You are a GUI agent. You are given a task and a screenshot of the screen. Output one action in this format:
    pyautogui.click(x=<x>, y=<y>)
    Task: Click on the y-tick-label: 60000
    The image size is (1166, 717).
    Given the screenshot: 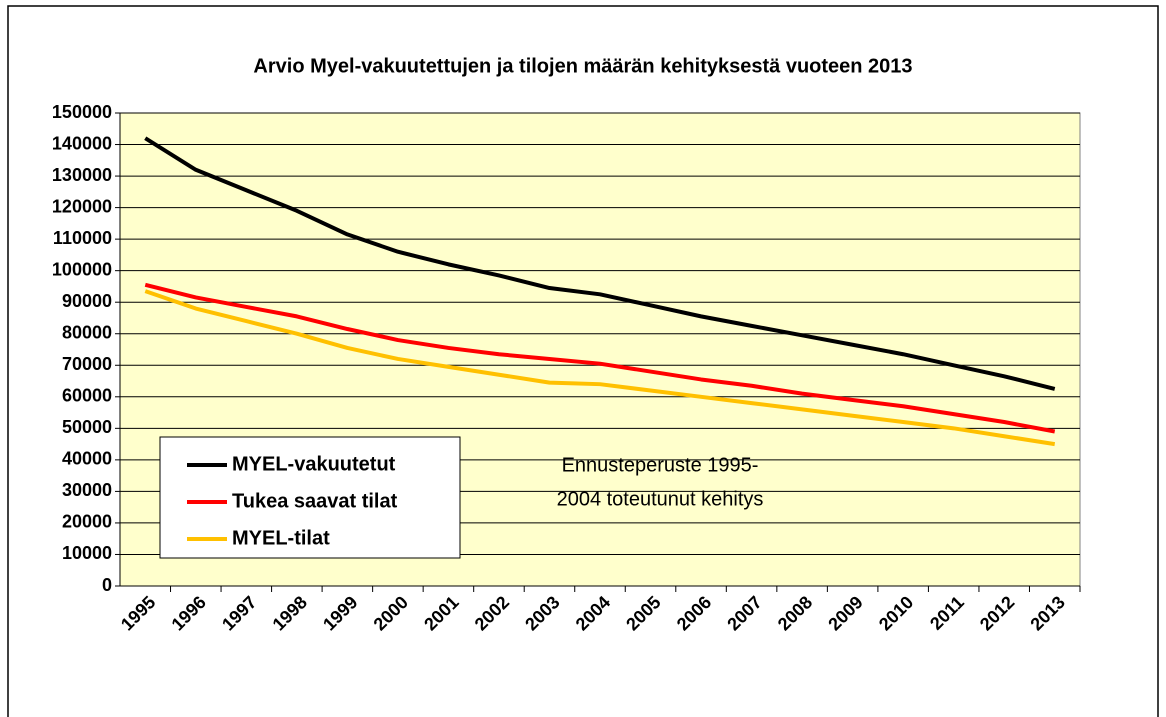 What is the action you would take?
    pyautogui.click(x=87, y=396)
    